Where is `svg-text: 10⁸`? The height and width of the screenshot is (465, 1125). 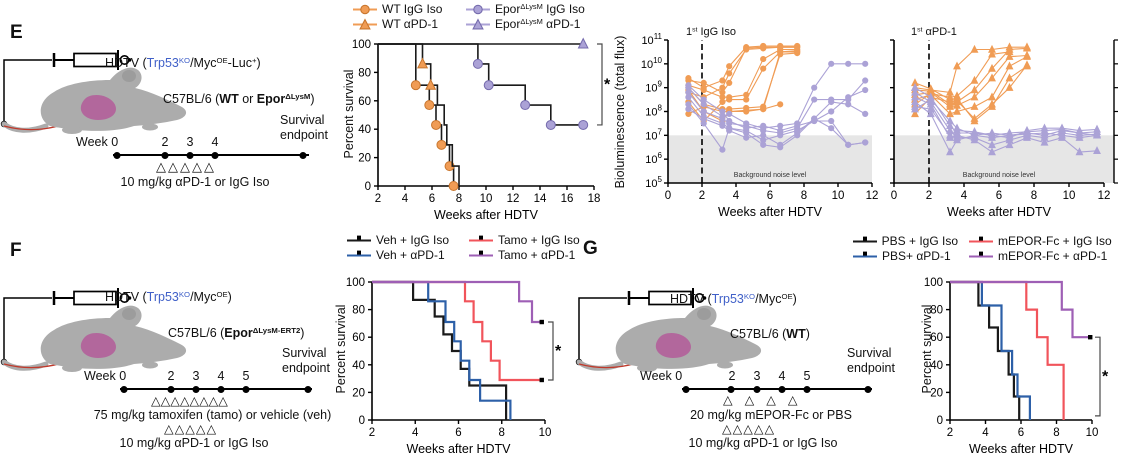 svg-text: 10⁸ is located at coordinates (653, 111).